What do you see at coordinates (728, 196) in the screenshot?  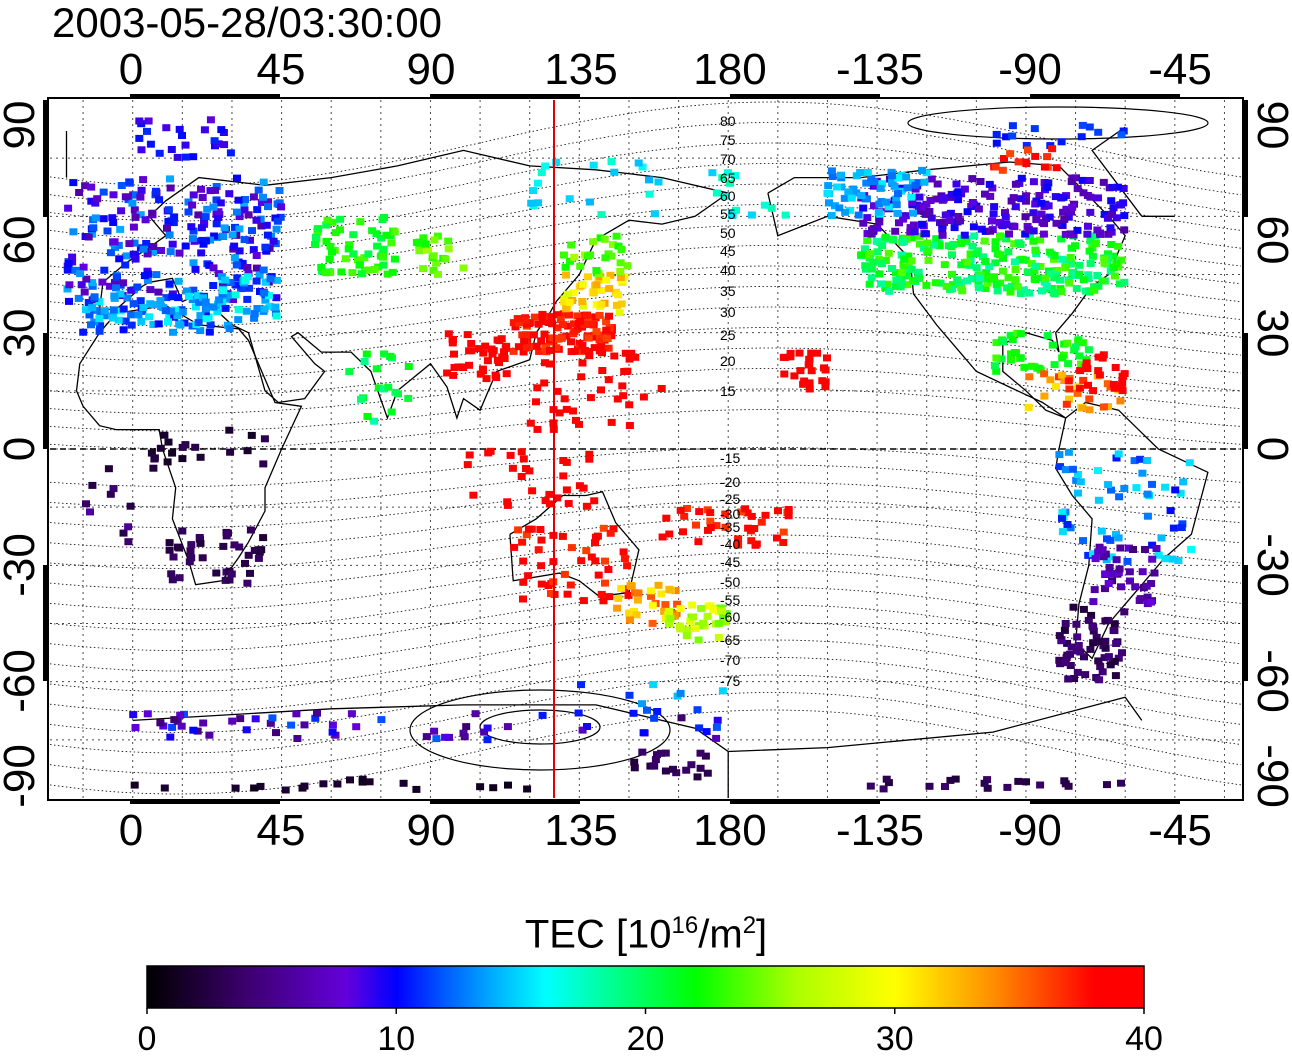 I see `contour-label: 60` at bounding box center [728, 196].